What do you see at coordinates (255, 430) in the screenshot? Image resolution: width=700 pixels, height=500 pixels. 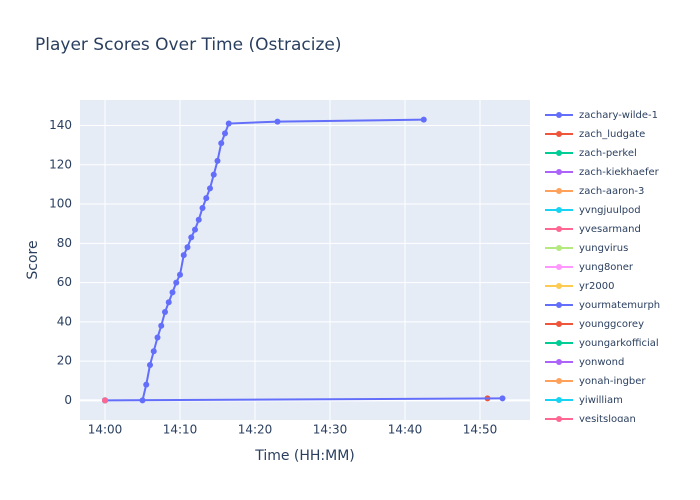 I see `x-tick-label: 14:20` at bounding box center [255, 430].